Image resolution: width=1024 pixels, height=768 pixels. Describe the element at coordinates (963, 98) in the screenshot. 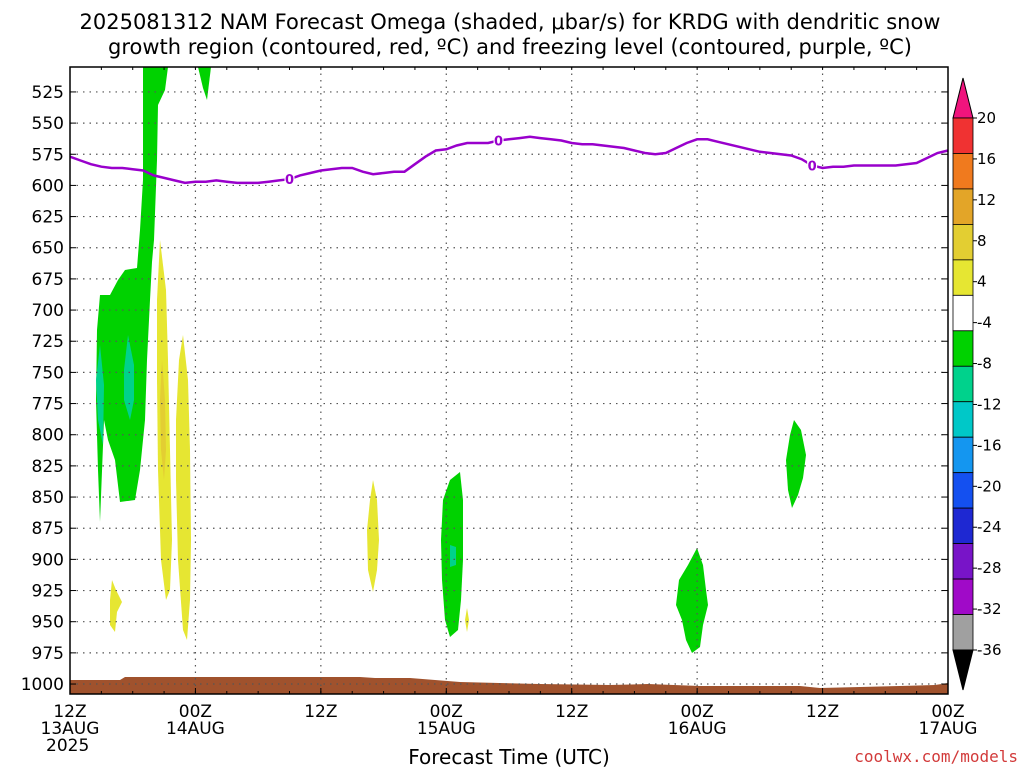

I see `colorbar-top-arrow` at that location.